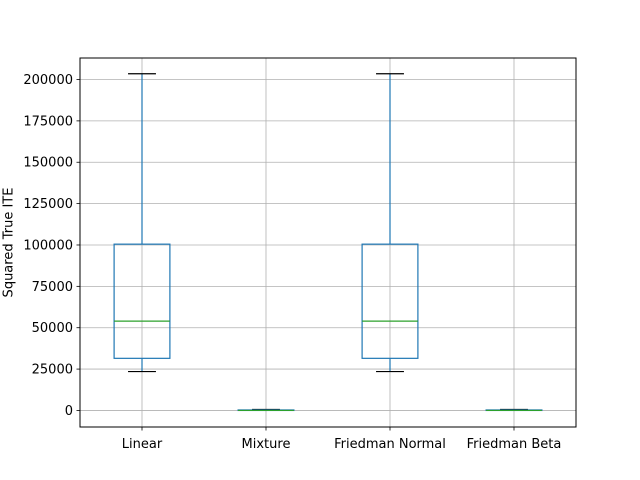 Image resolution: width=640 pixels, height=480 pixels. Describe the element at coordinates (52, 370) in the screenshot. I see `y-tick-label: 25000` at that location.